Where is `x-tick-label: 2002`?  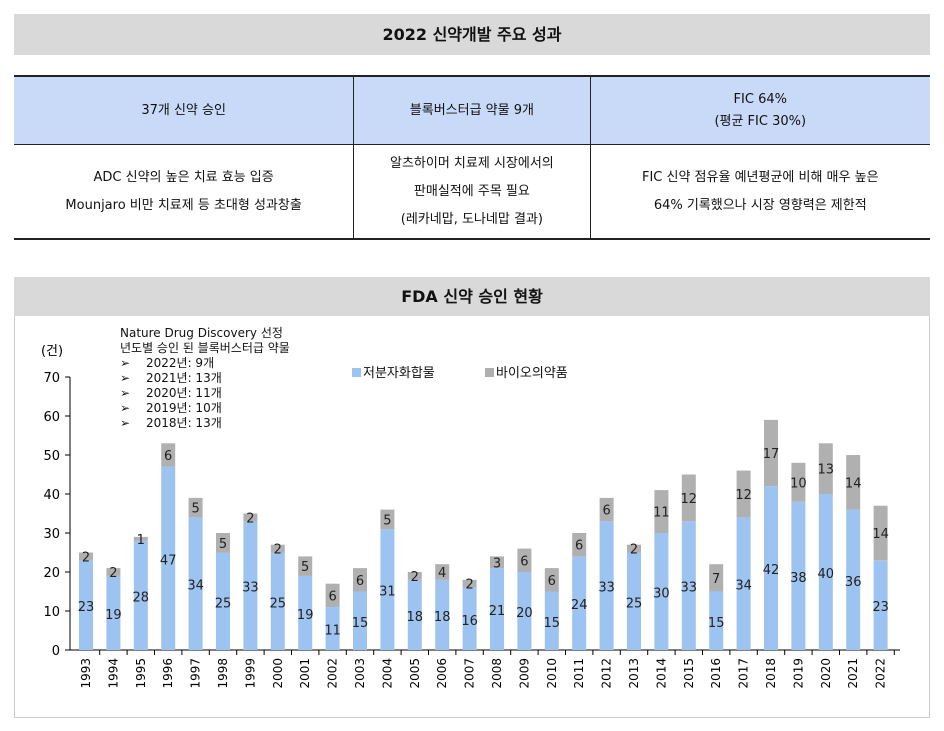
x-tick-label: 2002 is located at coordinates (333, 673).